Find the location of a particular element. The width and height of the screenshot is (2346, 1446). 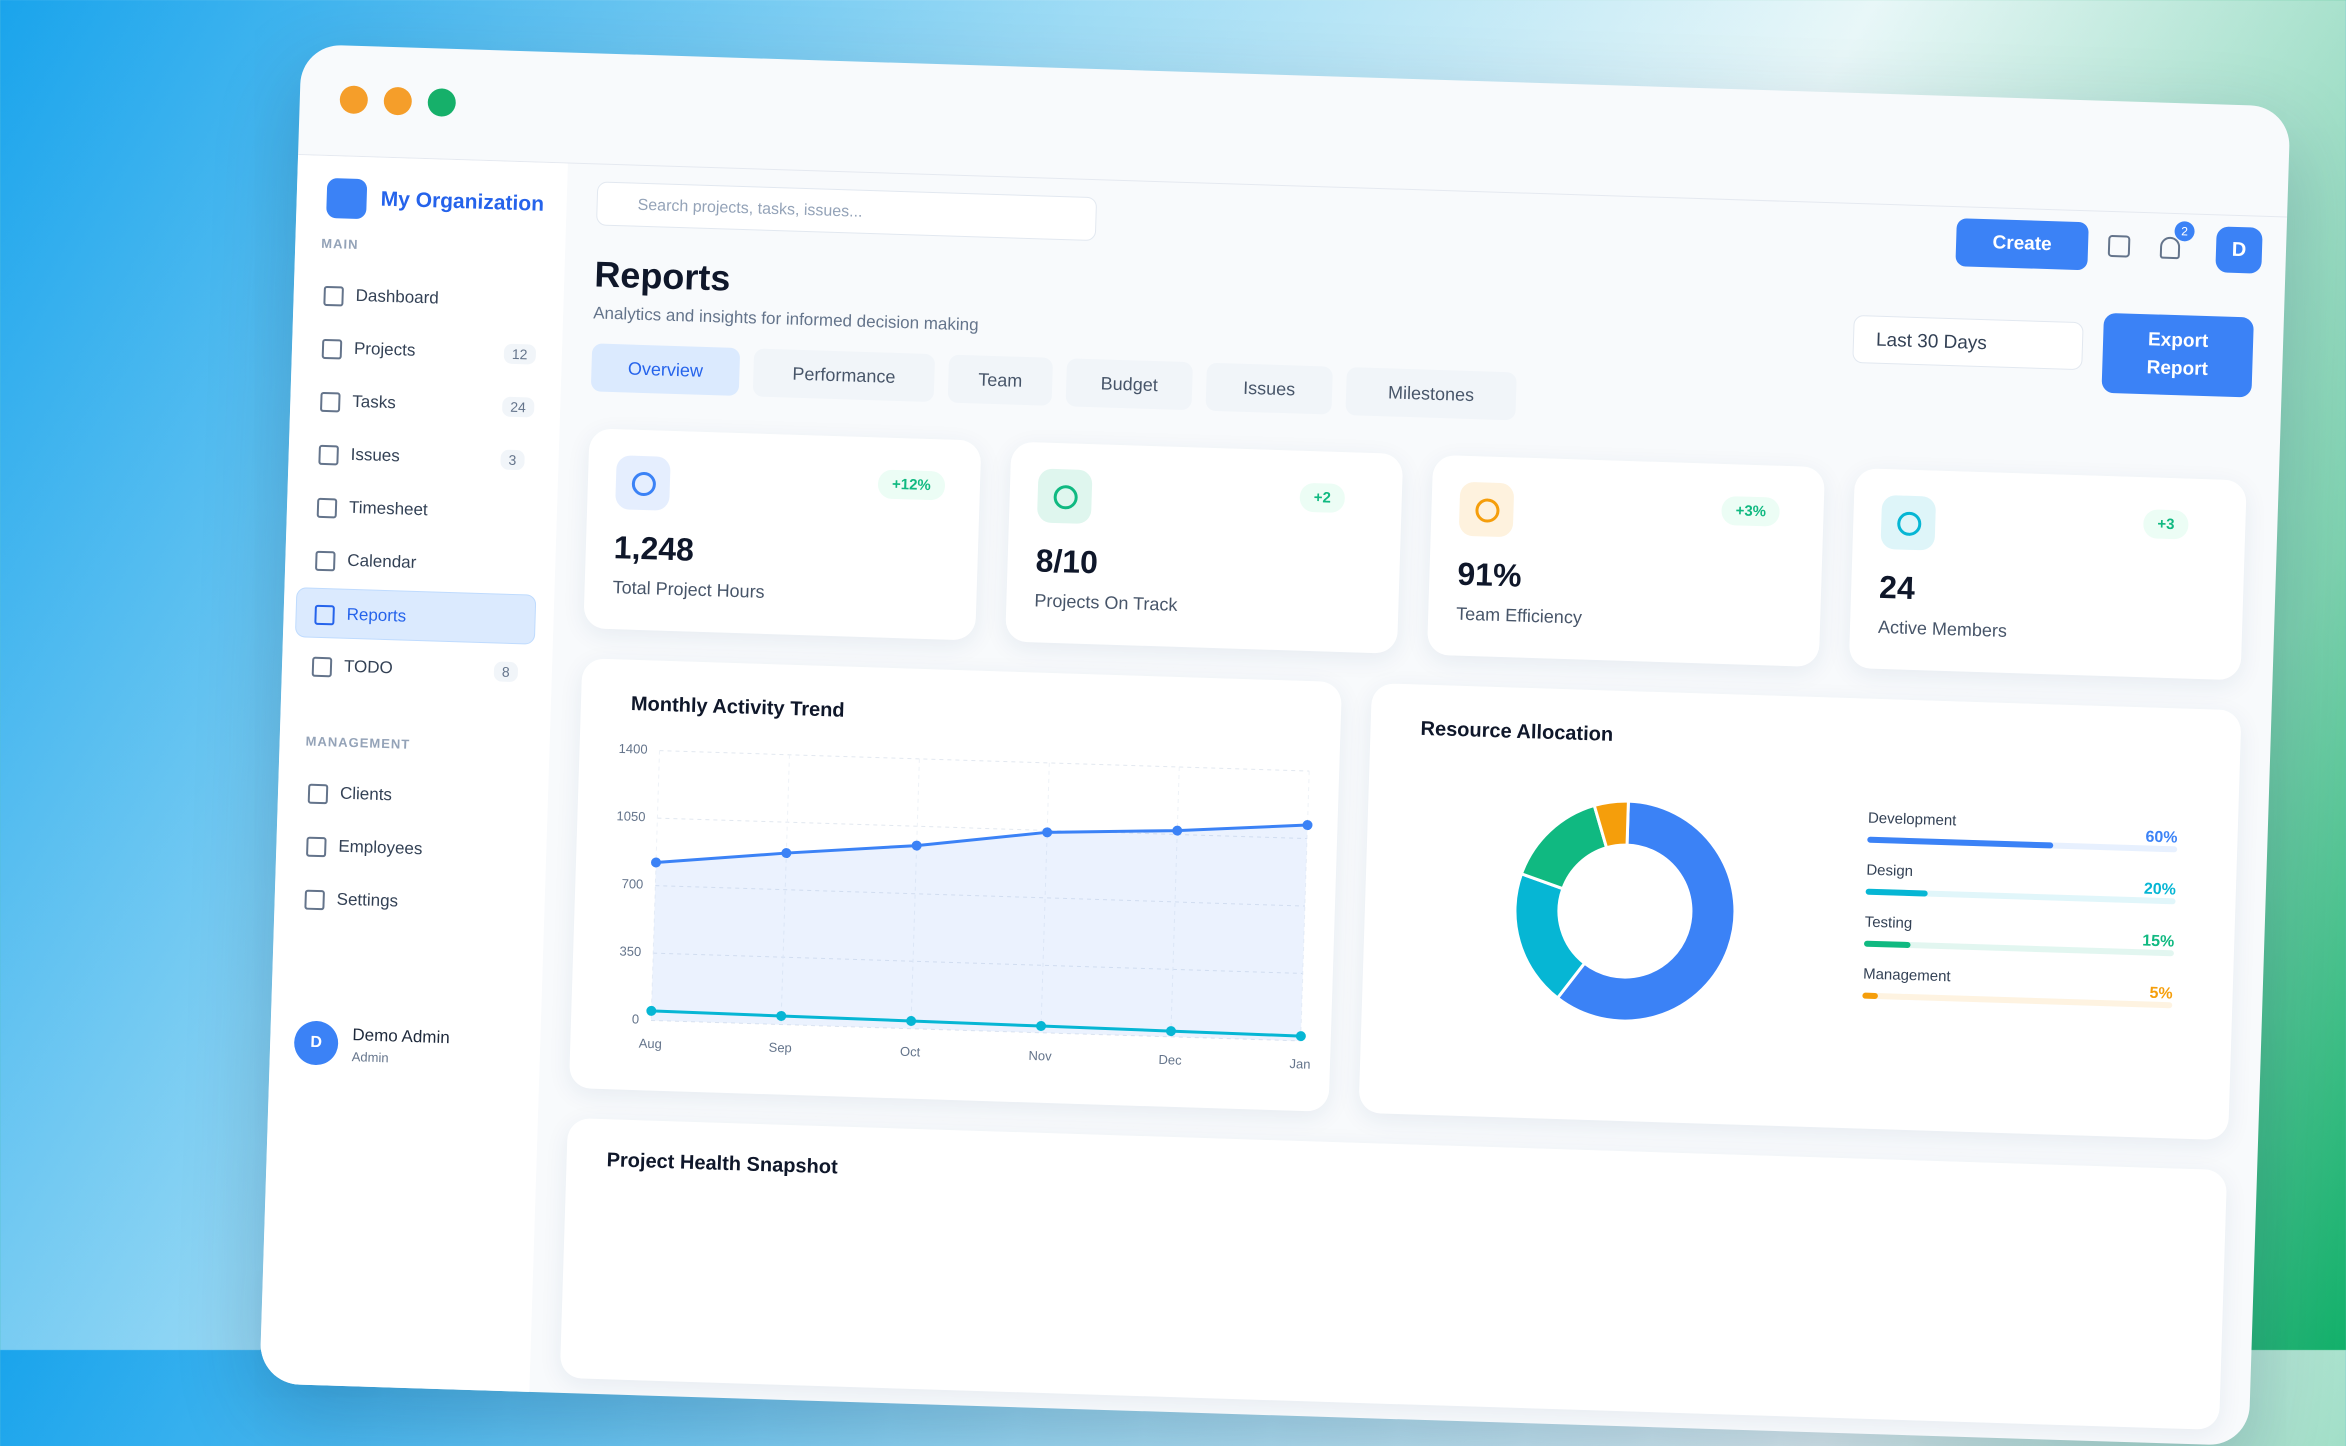

tab: Team is located at coordinates (1000, 380).